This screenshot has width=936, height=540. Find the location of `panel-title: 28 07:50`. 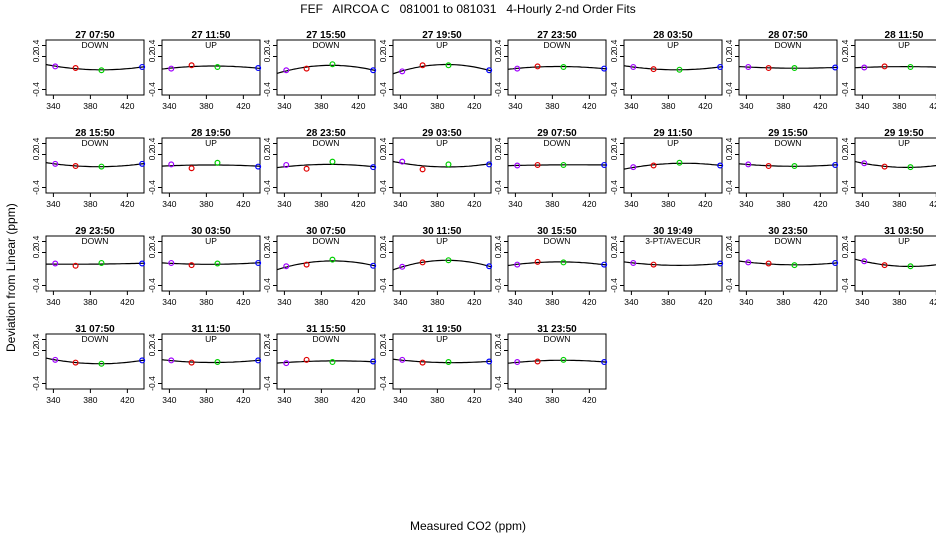

panel-title: 28 07:50 is located at coordinates (788, 35).